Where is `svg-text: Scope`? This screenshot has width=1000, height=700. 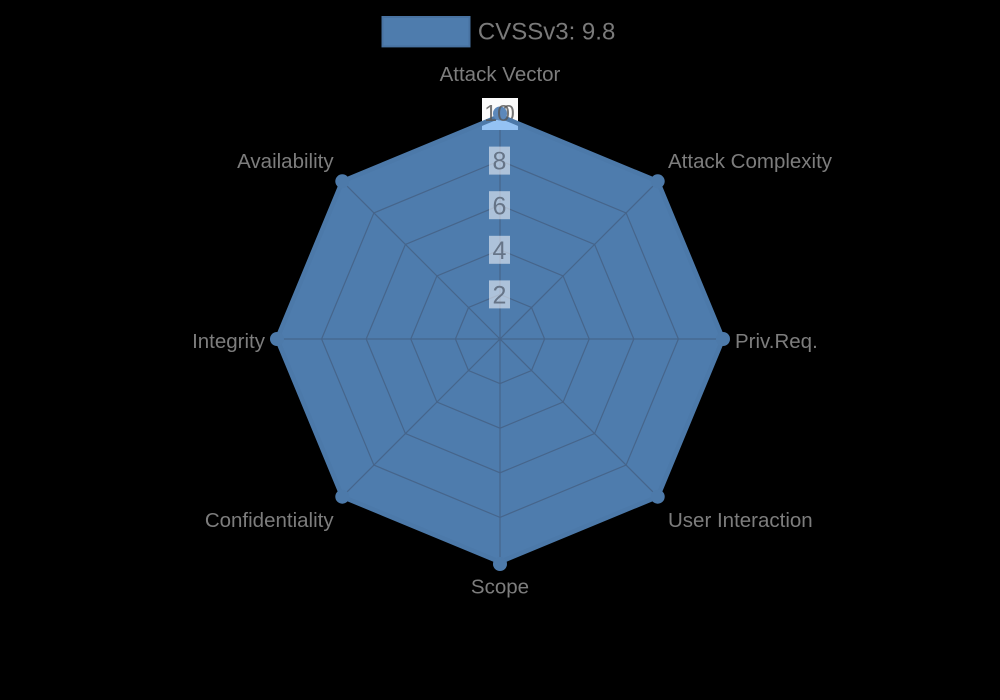 svg-text: Scope is located at coordinates (500, 587).